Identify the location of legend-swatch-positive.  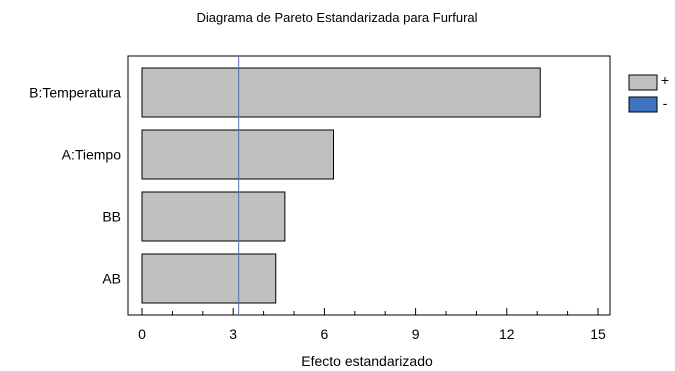
(643, 82).